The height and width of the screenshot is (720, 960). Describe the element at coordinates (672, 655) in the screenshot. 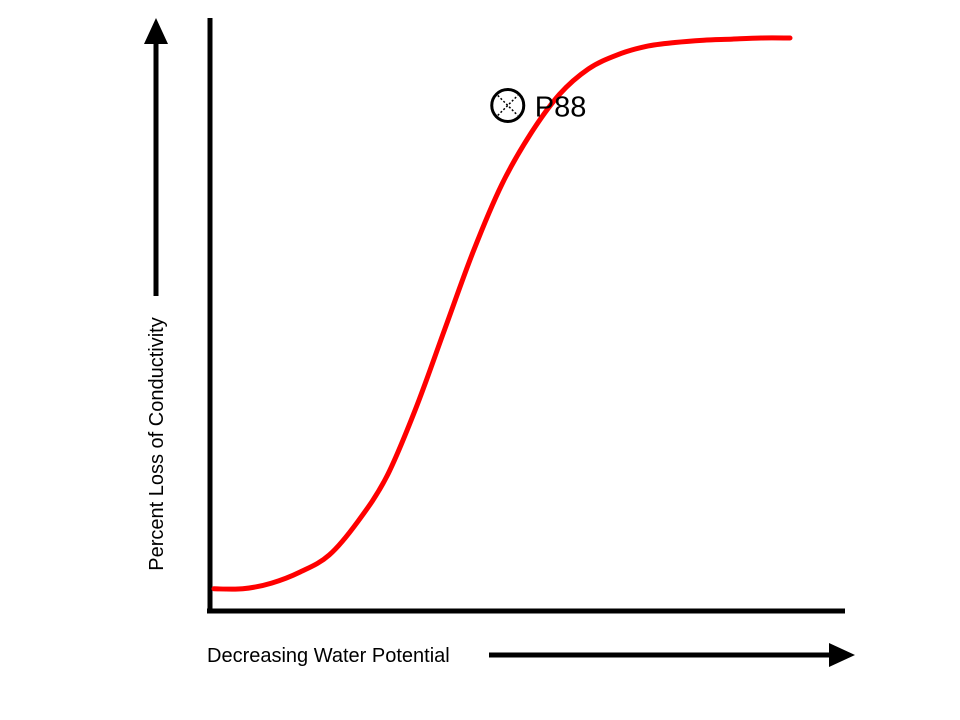

I see `x-axis-arrow` at that location.